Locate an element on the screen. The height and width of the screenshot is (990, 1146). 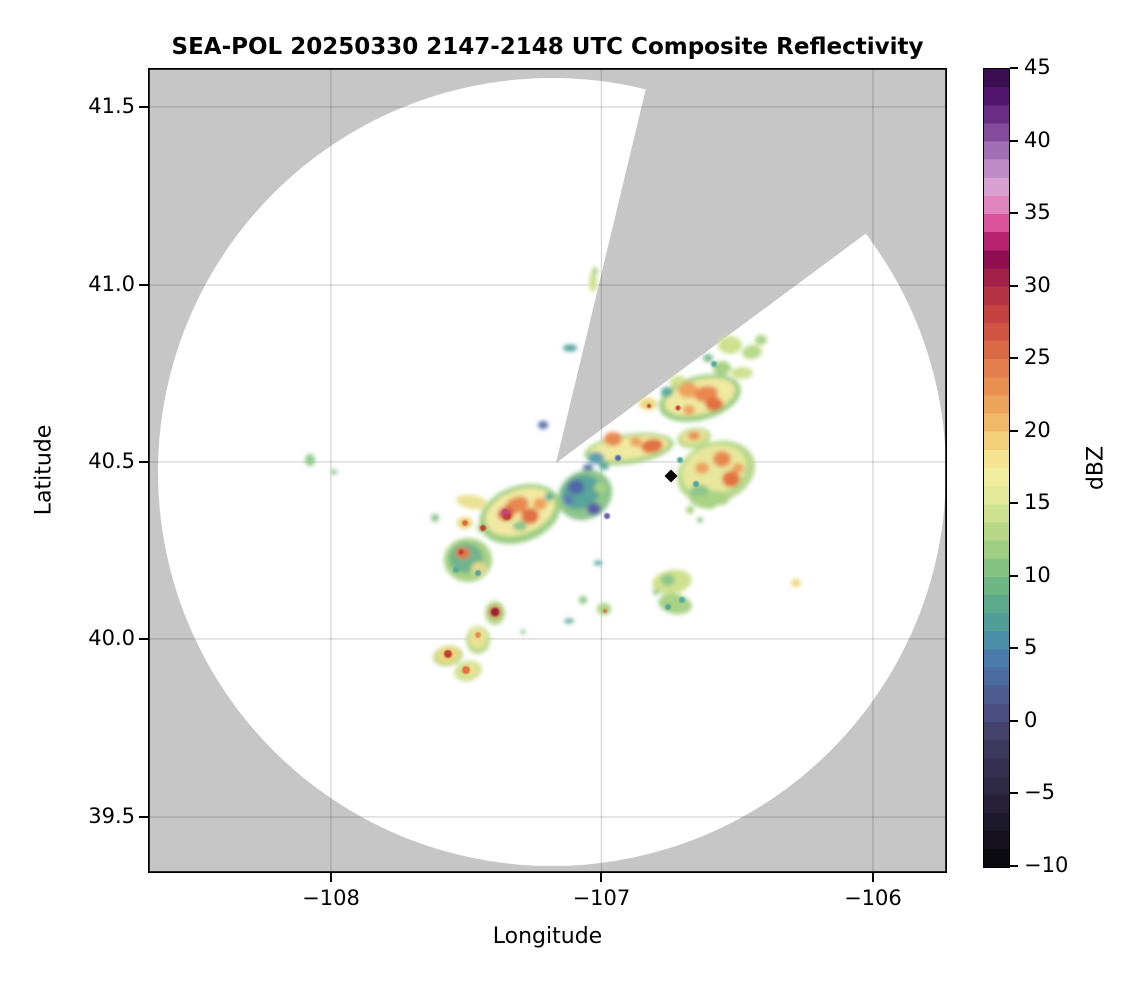
colorbar-tick-label: 20 is located at coordinates (1037, 429).